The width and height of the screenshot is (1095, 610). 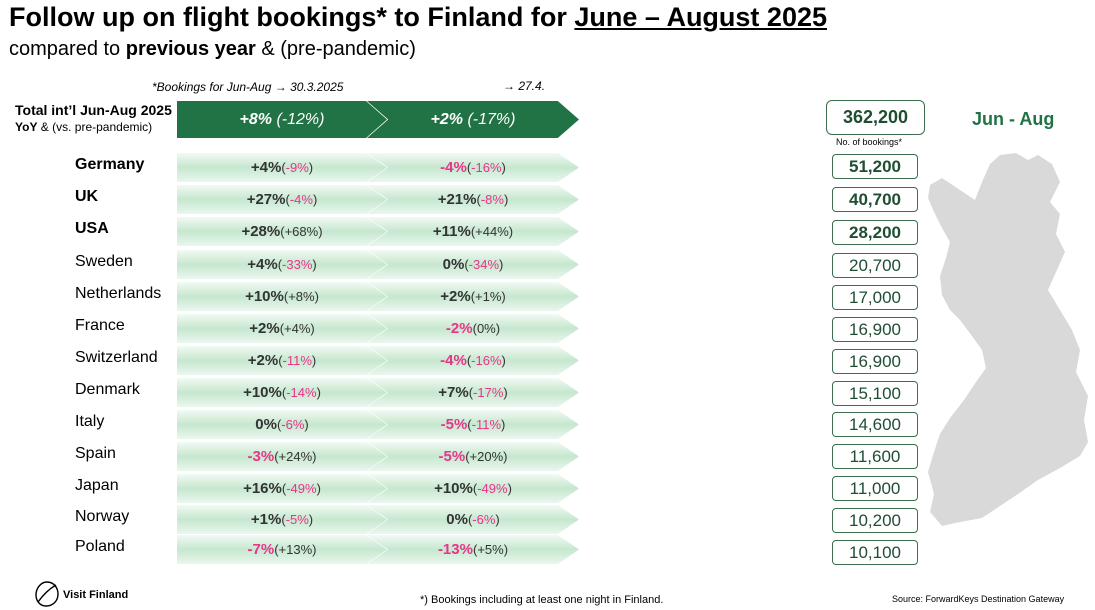 I want to click on change-sub: (+1%), so click(x=488, y=296).